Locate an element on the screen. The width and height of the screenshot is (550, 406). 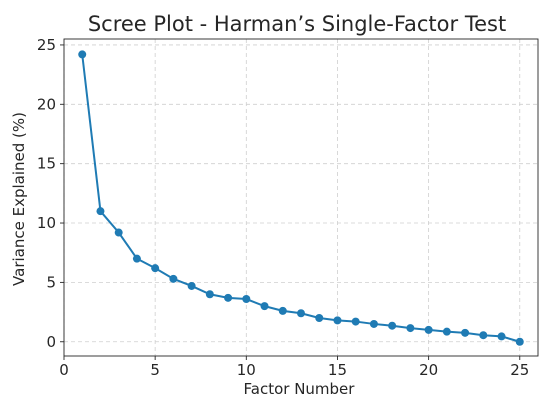
x-tick-label: 10 is located at coordinates (246, 370).